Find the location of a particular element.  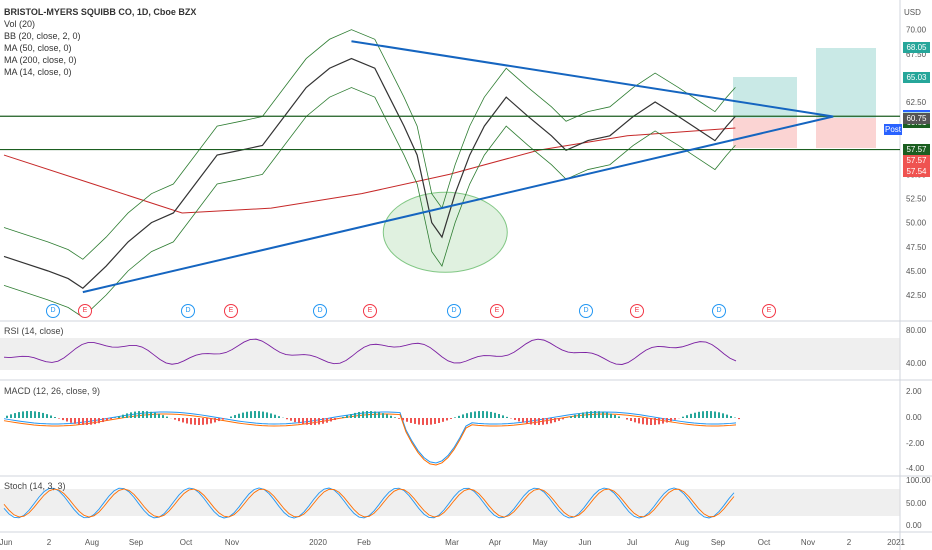

indicator-bb: BB (20, close, 2, 0) is located at coordinates (42, 36).